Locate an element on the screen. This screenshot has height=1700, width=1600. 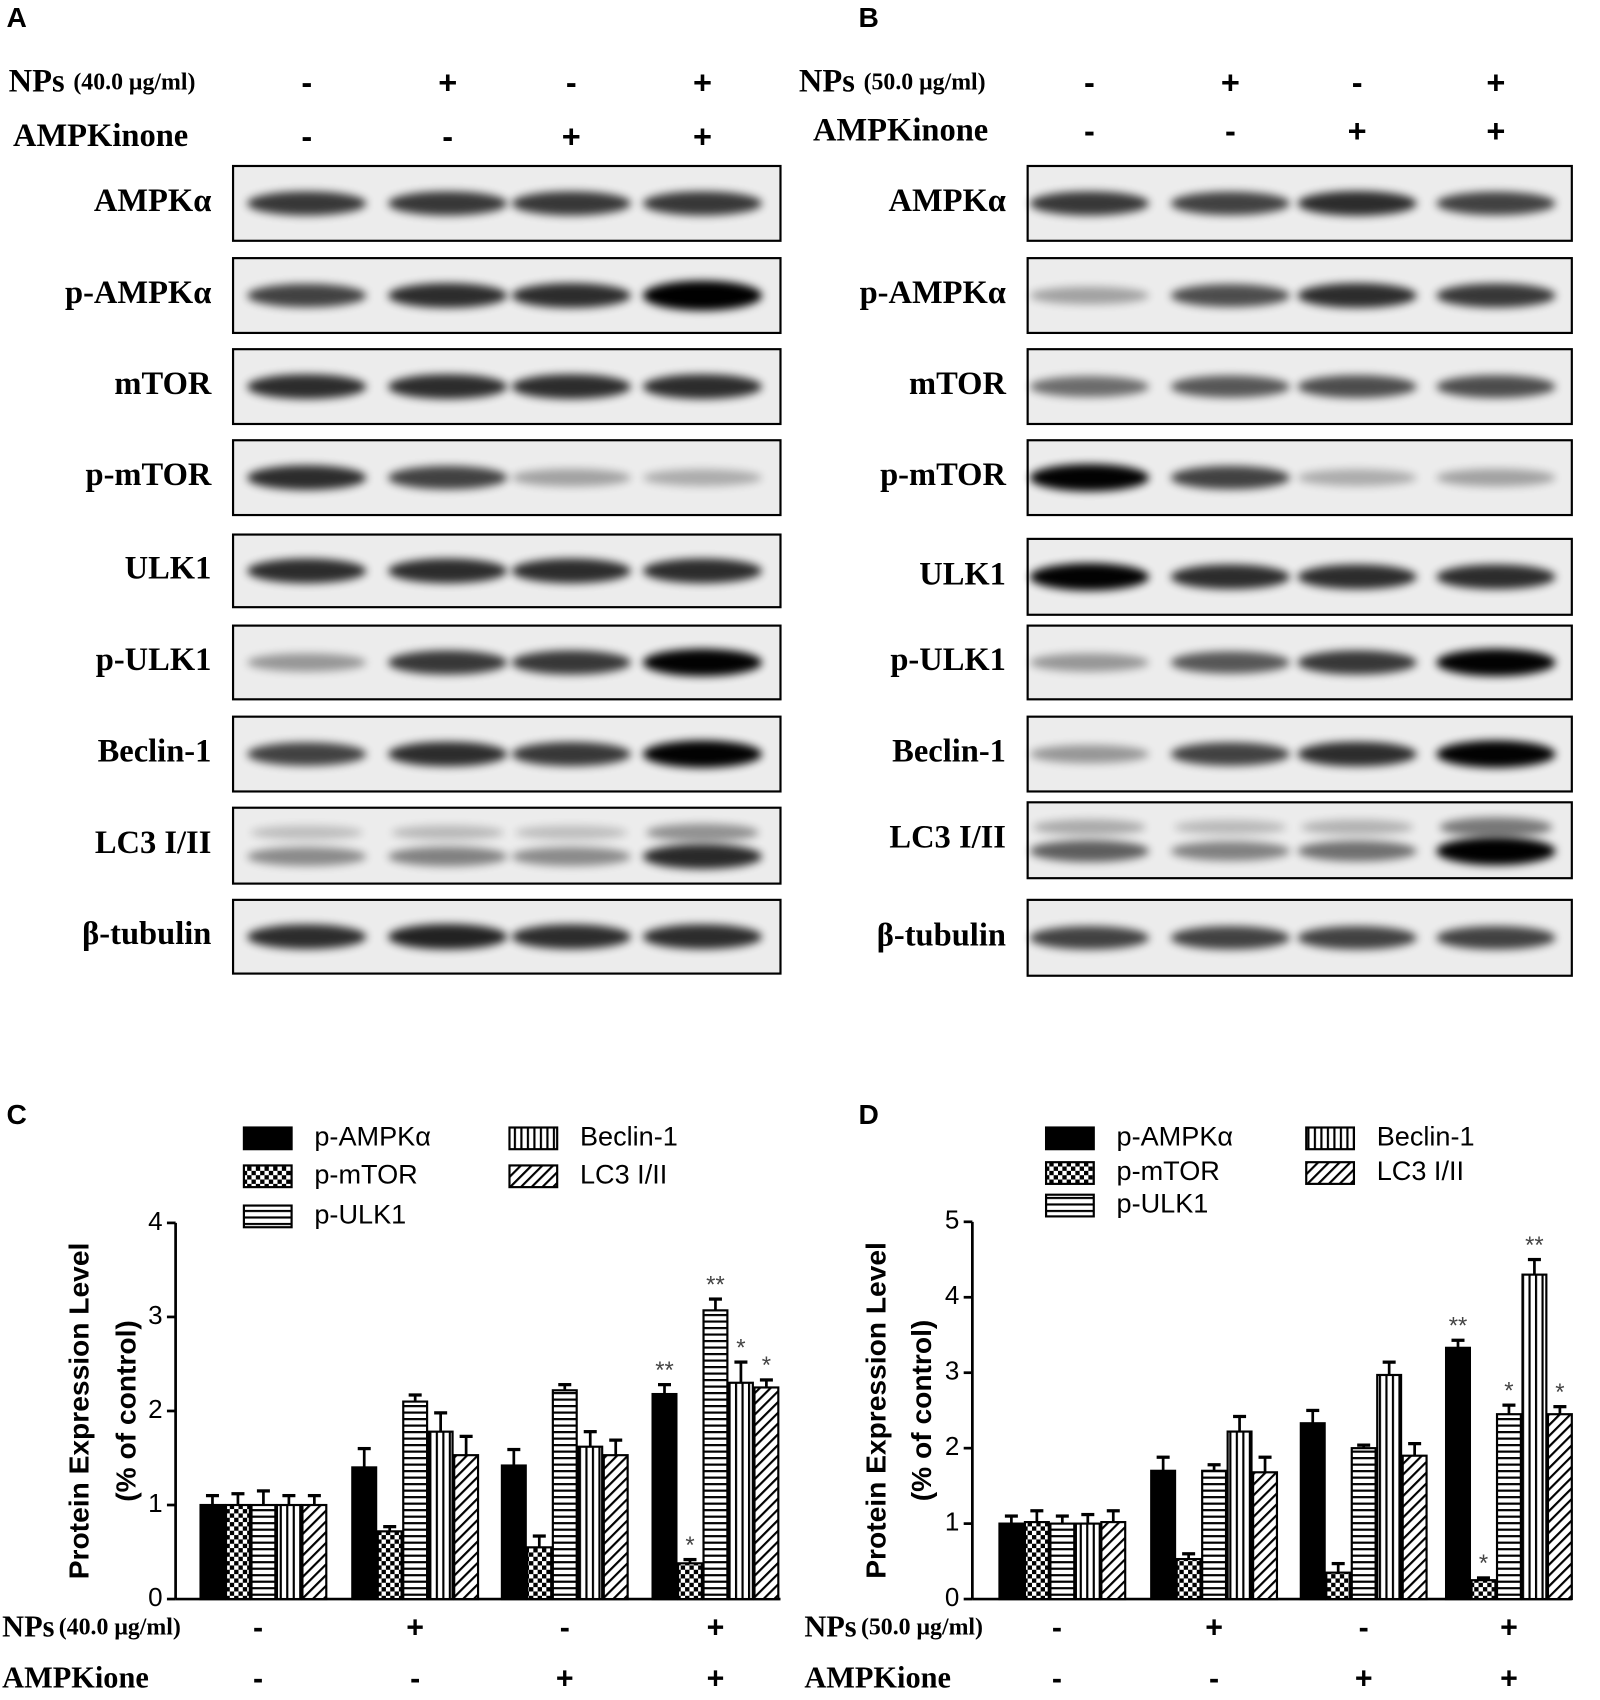
legend-label: p-mTOR is located at coordinates (1168, 1170).